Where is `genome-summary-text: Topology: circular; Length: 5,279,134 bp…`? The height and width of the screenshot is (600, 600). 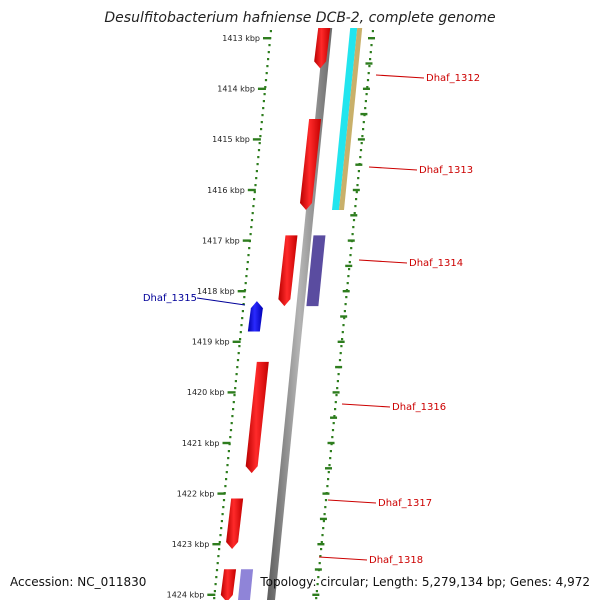 genome-summary-text: Topology: circular; Length: 5,279,134 bp… is located at coordinates (424, 582).